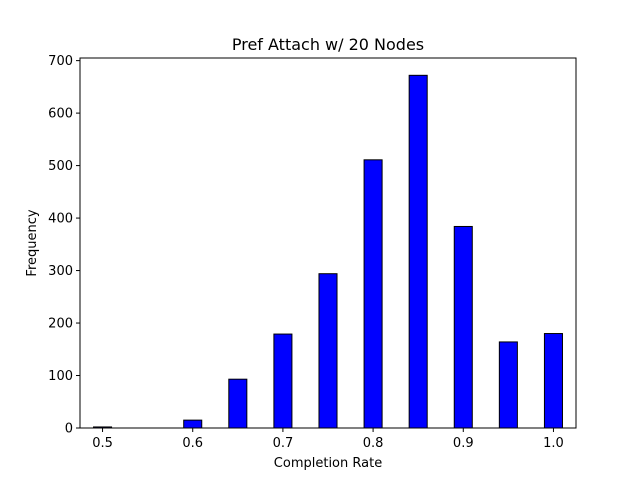 The width and height of the screenshot is (640, 480). I want to click on y-axis-ticks: 0 100 200 300 400 500 600 700, so click(64, 245).